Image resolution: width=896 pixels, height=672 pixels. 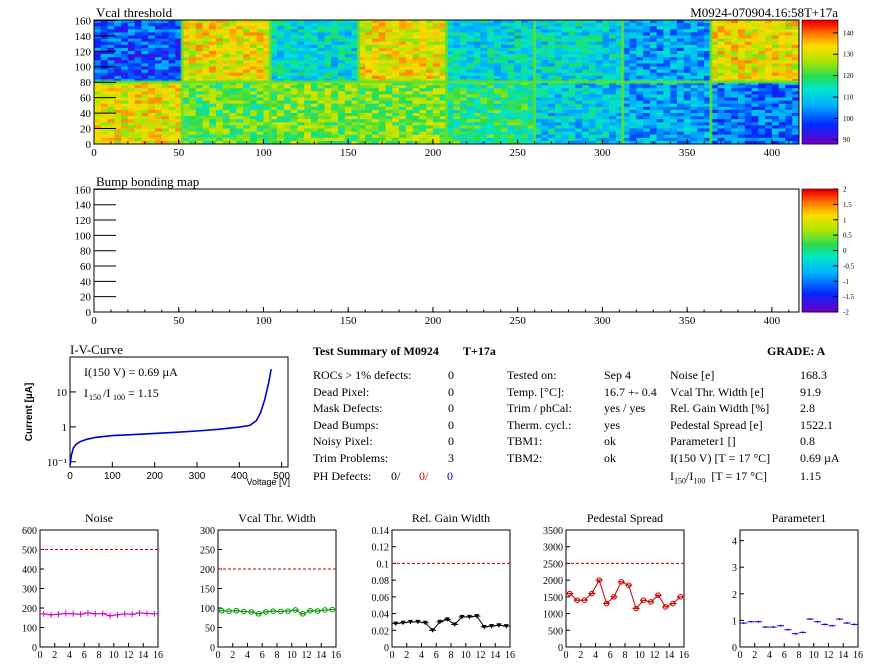 I want to click on x-tick-label: 6, so click(x=610, y=655).